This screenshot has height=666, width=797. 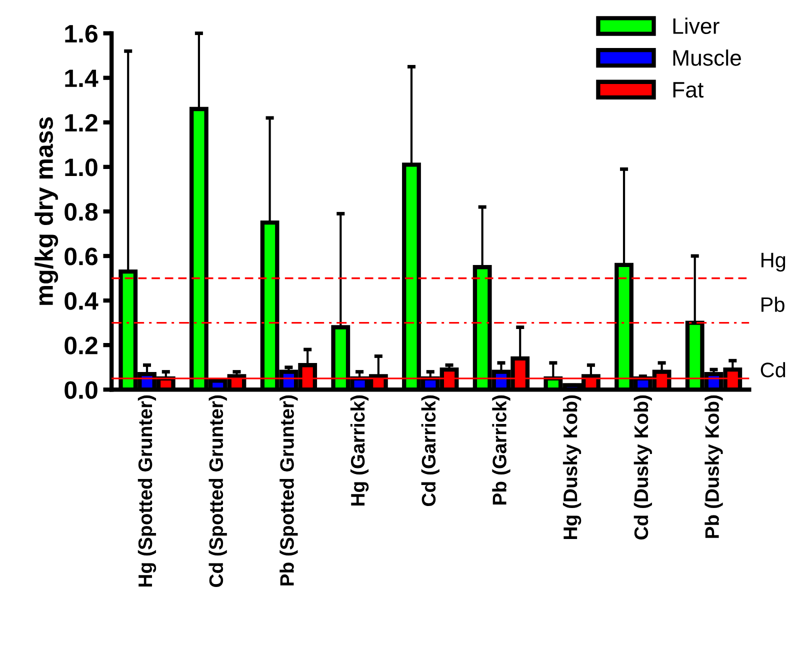 What do you see at coordinates (81, 301) in the screenshot?
I see `y-tick-label: 0.4` at bounding box center [81, 301].